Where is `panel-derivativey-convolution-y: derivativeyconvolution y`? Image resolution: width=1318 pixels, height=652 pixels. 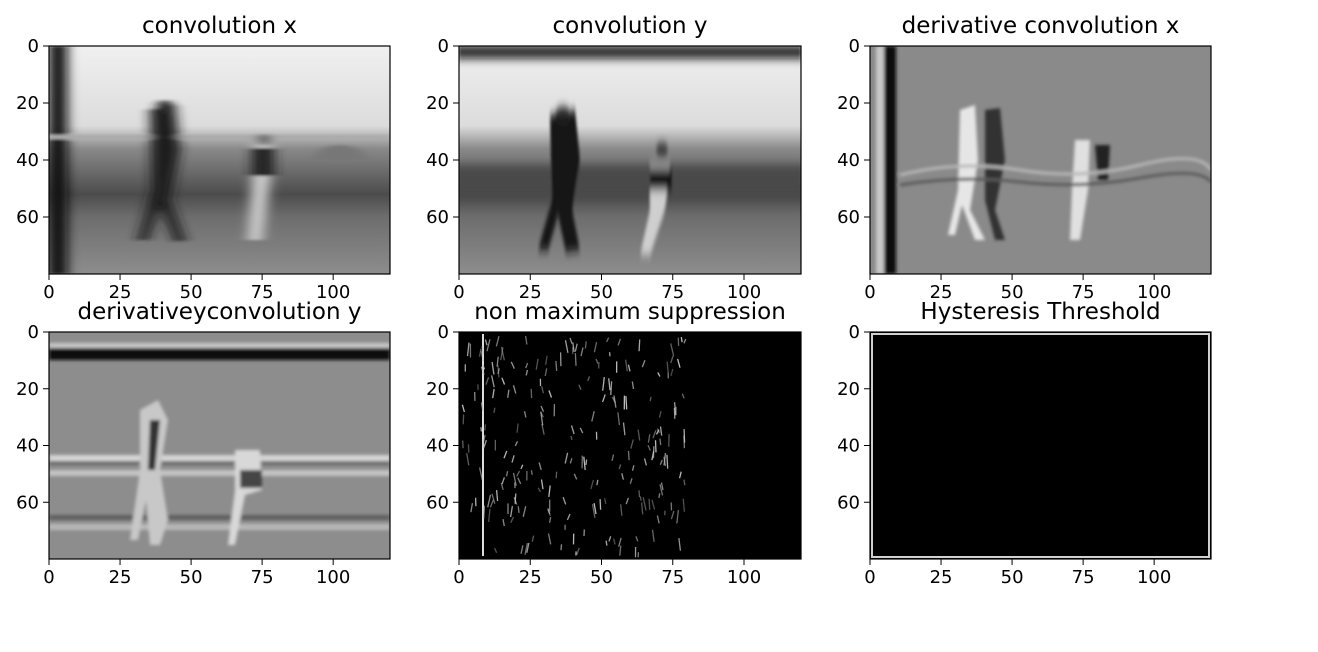 panel-derivativey-convolution-y: derivativeyconvolution y is located at coordinates (219, 429).